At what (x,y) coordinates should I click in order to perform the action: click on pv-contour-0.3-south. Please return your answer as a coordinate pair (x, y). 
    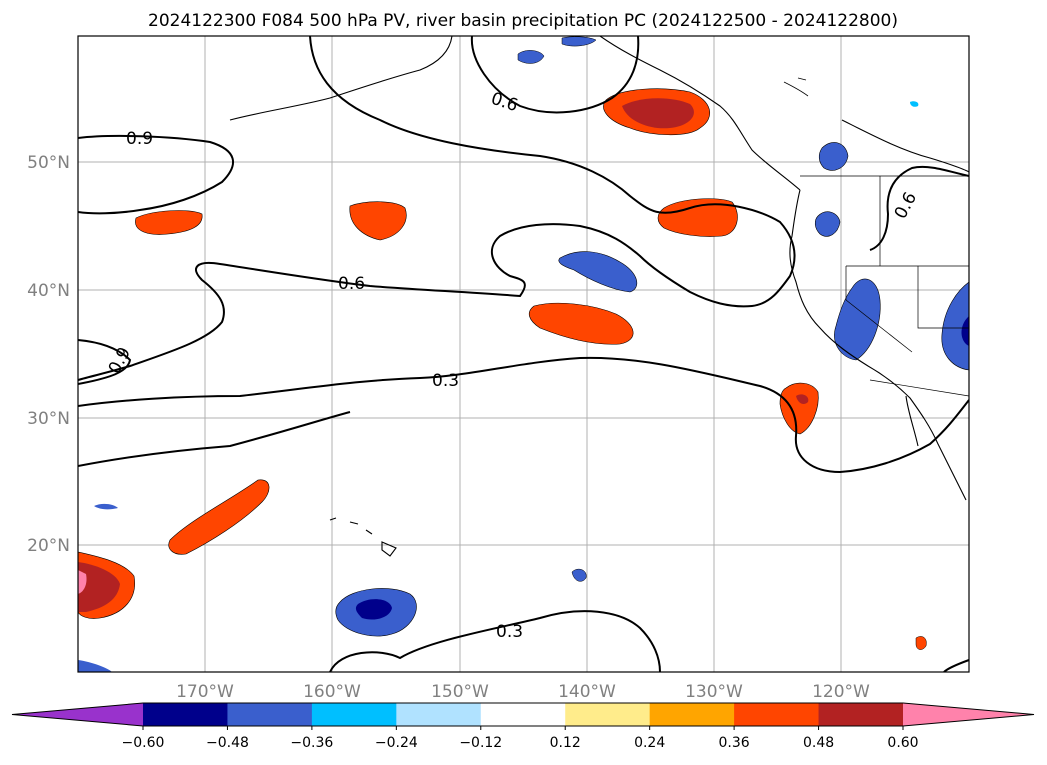
    Looking at the image, I should click on (495, 641).